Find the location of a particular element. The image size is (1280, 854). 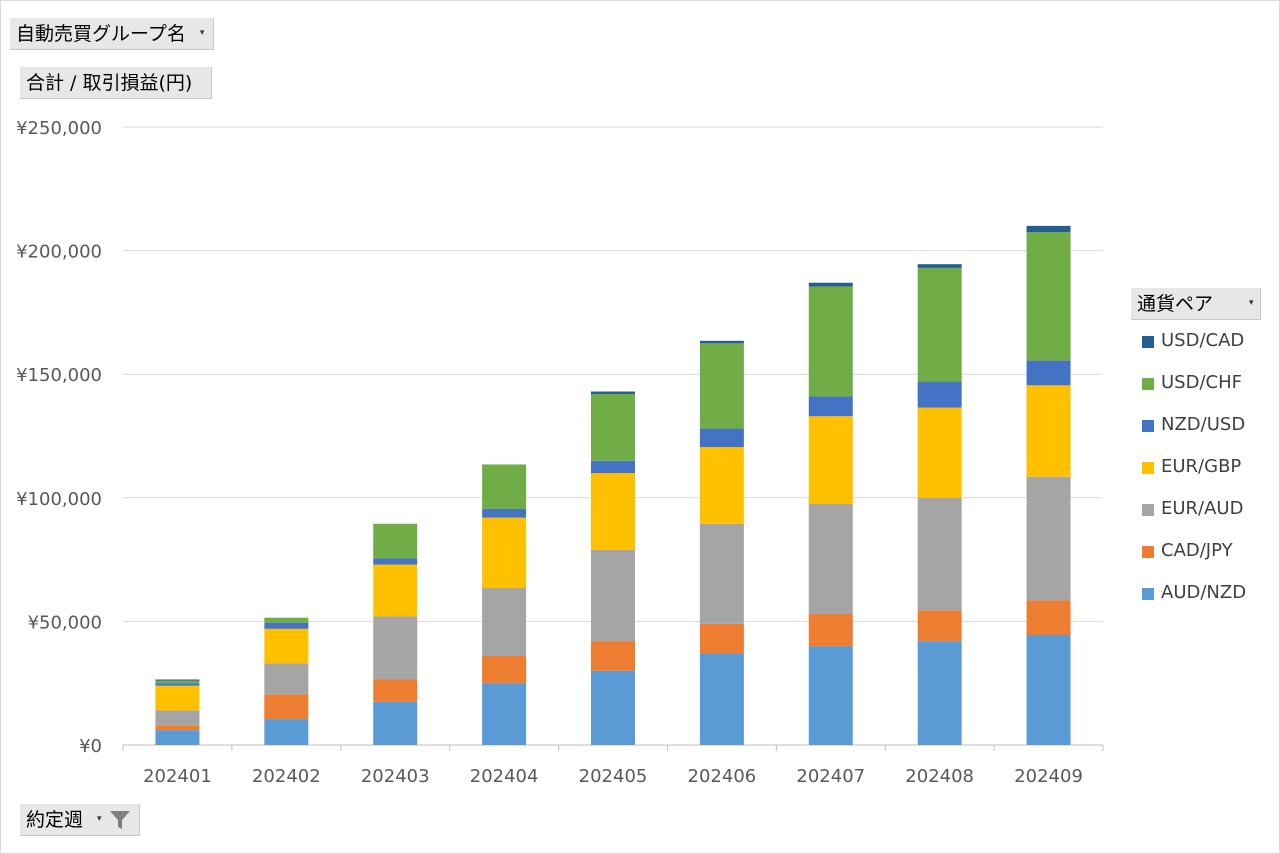

filter-icon is located at coordinates (120, 820).